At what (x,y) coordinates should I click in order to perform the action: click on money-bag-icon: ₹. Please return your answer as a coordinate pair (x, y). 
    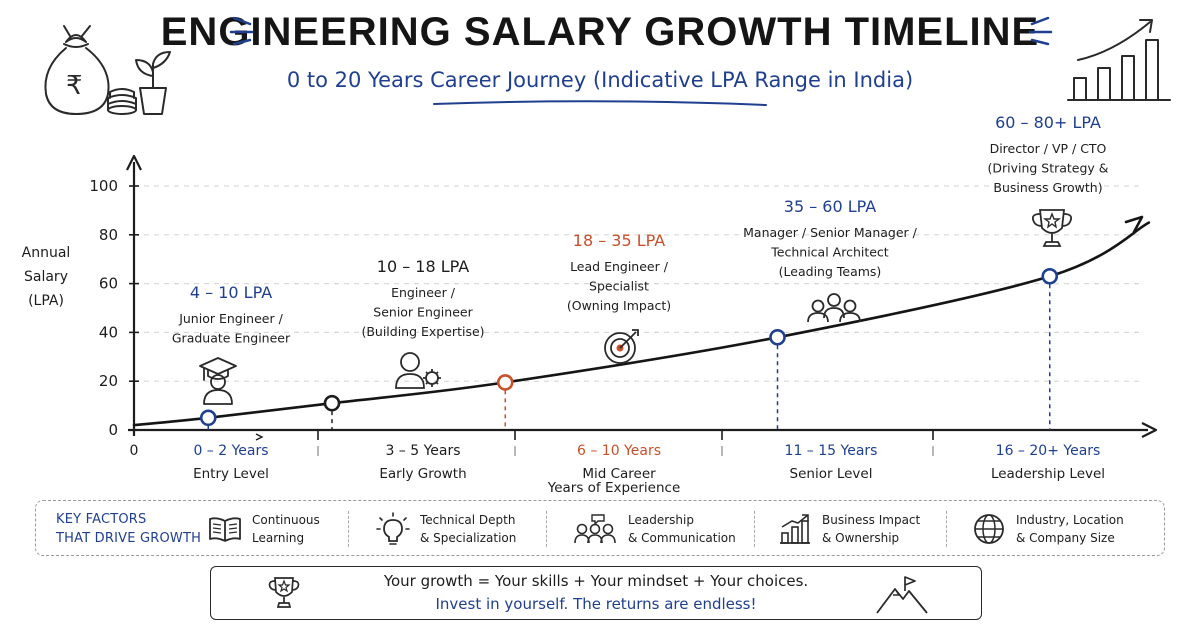
    Looking at the image, I should click on (107, 70).